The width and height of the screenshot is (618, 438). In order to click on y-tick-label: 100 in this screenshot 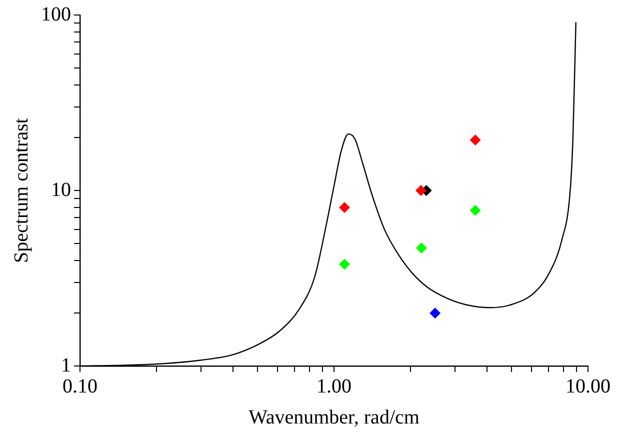, I will do `click(56, 14)`.